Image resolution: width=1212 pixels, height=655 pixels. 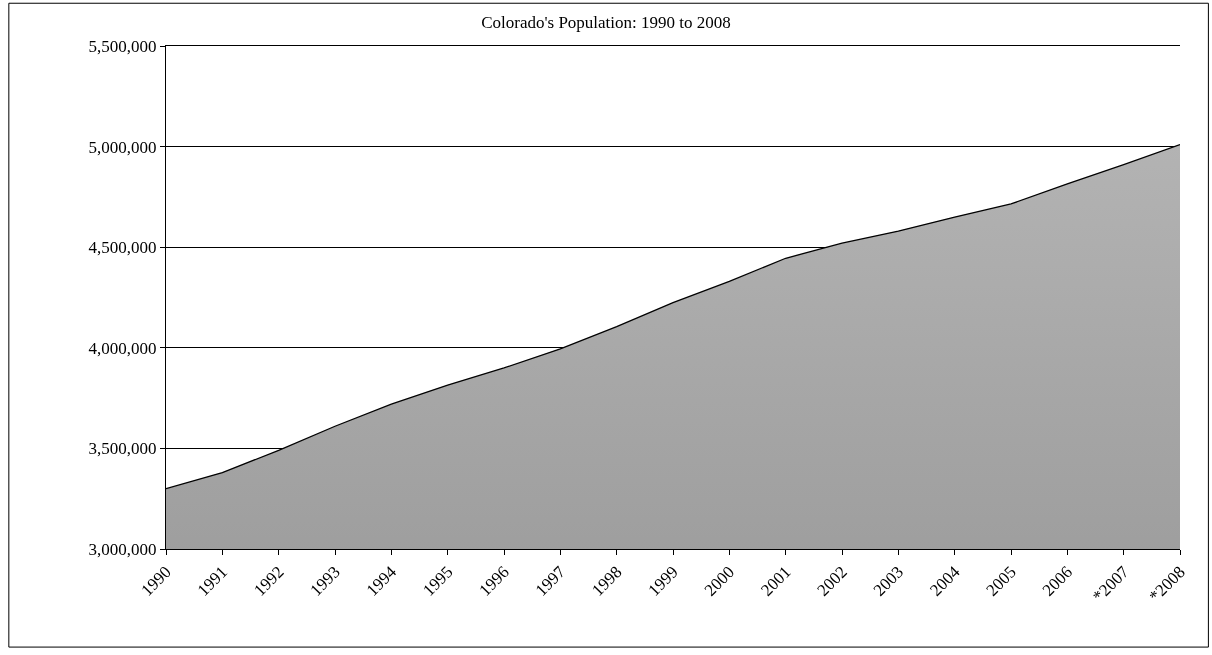 I want to click on y-tick-label: 5,000,000, so click(x=122, y=147).